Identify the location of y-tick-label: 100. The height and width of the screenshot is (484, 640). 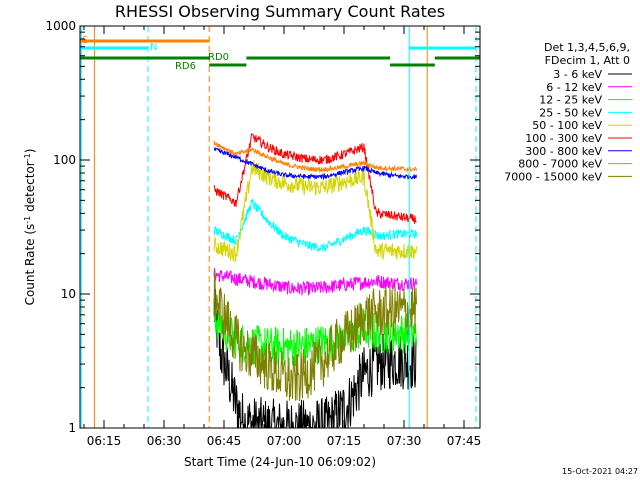
(64, 160).